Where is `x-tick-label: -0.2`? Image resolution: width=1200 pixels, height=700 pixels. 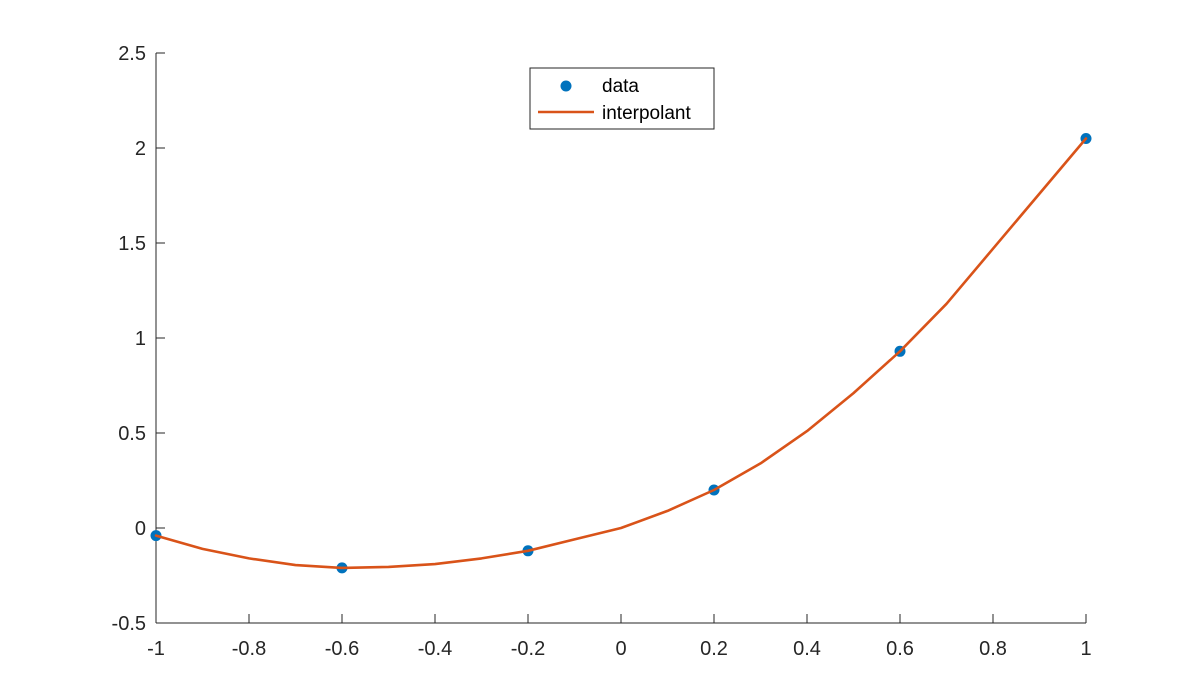
x-tick-label: -0.2 is located at coordinates (528, 649).